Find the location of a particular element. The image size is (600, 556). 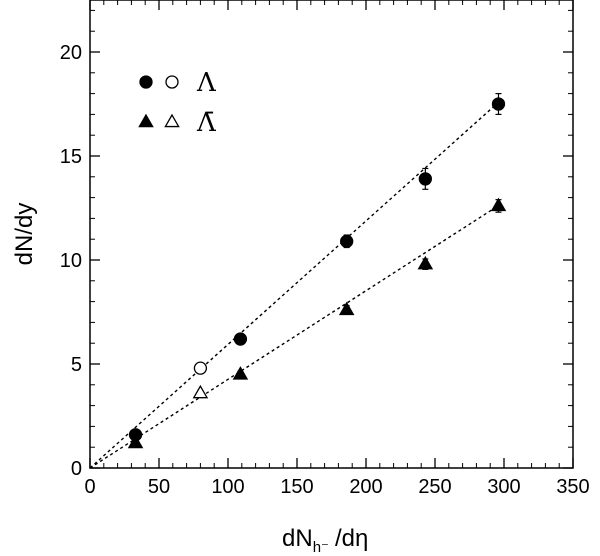

x-tick-label: 0 is located at coordinates (89, 487).